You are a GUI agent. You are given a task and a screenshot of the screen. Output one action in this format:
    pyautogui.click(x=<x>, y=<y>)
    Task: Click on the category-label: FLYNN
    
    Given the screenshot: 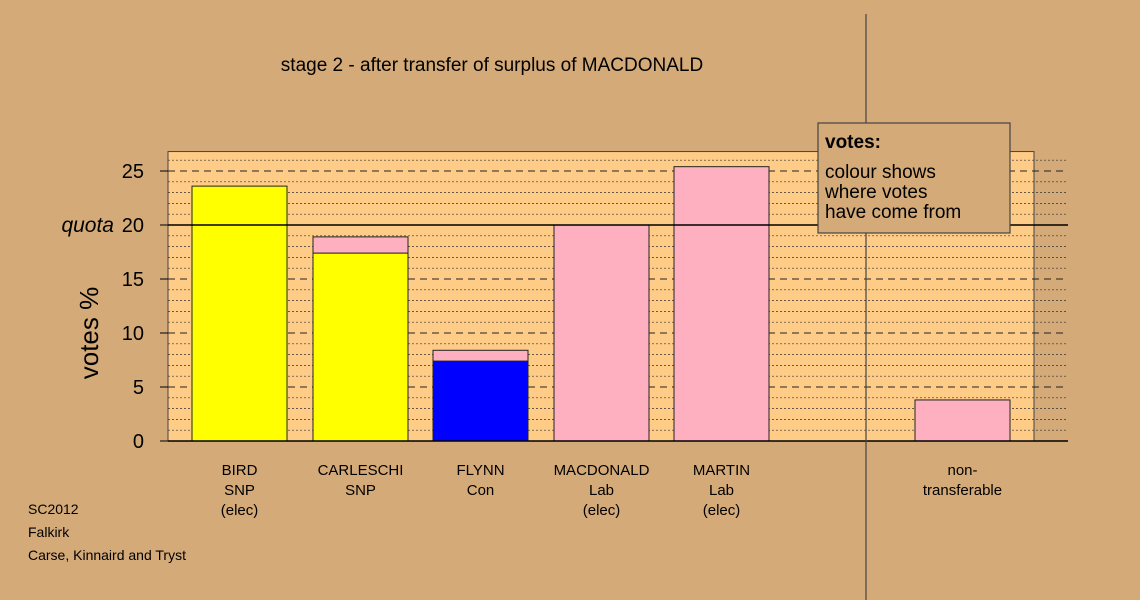 What is the action you would take?
    pyautogui.click(x=480, y=470)
    